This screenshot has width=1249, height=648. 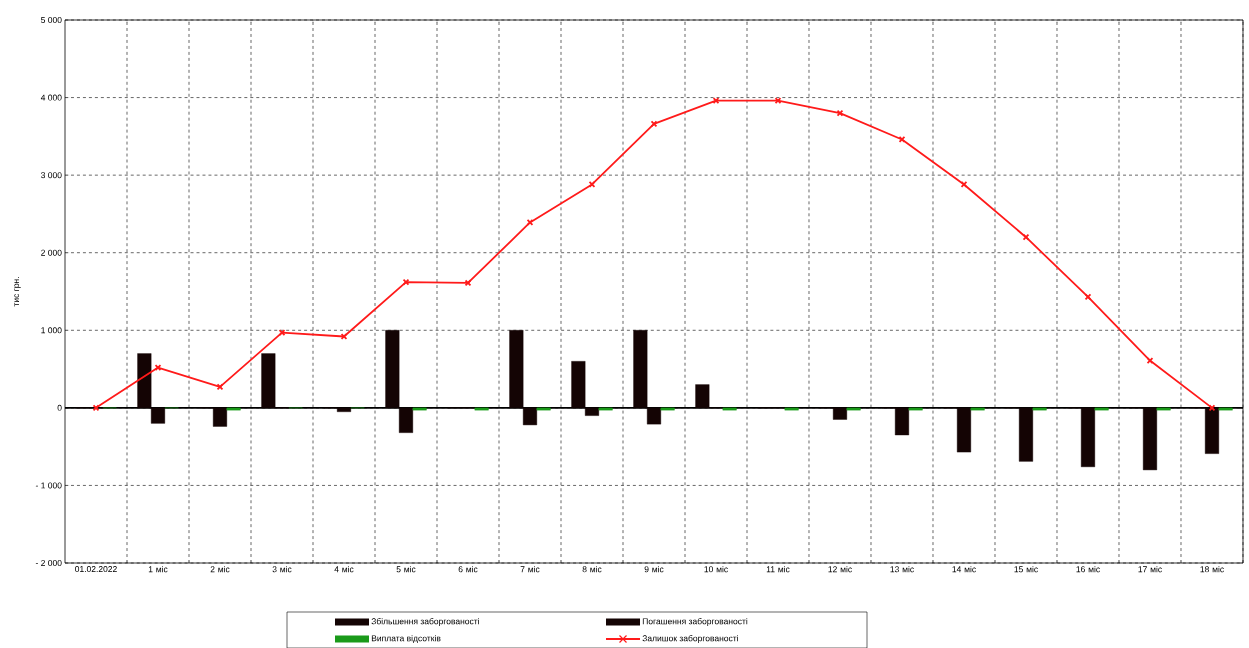 What do you see at coordinates (17, 292) in the screenshot?
I see `y-axis-title: тис грн.` at bounding box center [17, 292].